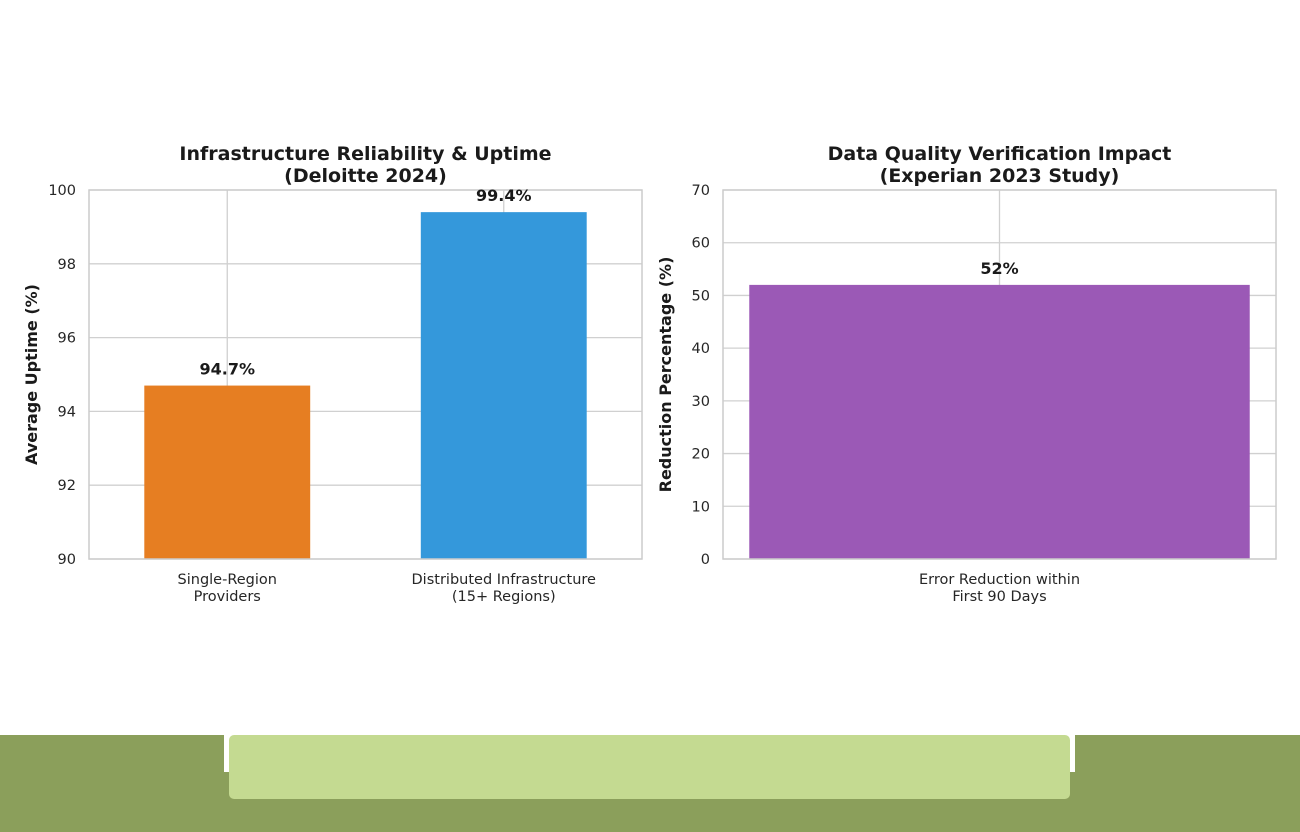 The height and width of the screenshot is (832, 1300). What do you see at coordinates (227, 588) in the screenshot?
I see `x-tick-label: Single-Region Providers` at bounding box center [227, 588].